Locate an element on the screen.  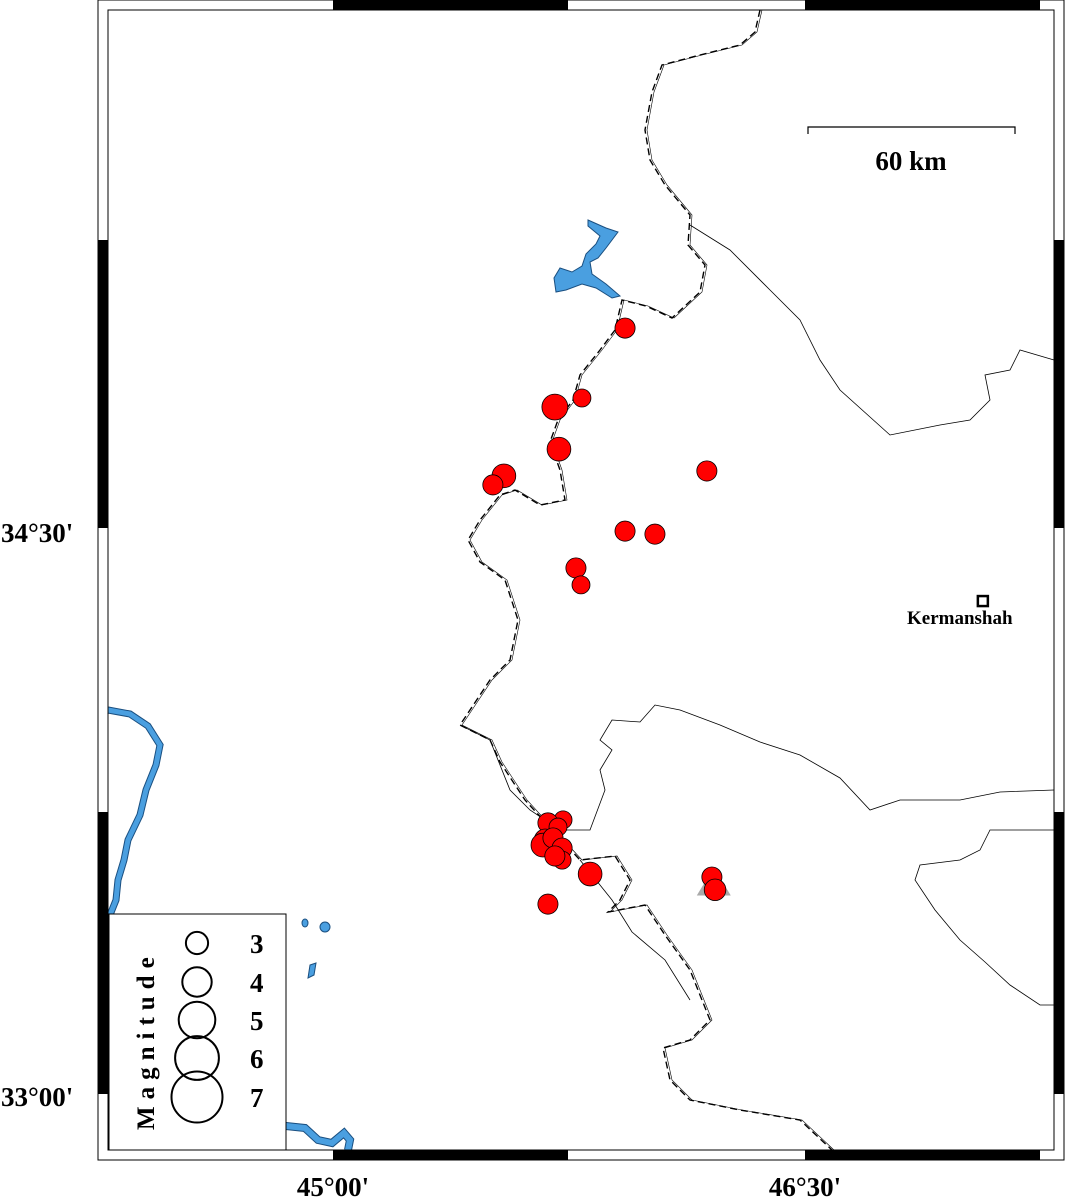
lat-label-34-30: 34°30' is located at coordinates (37, 533).